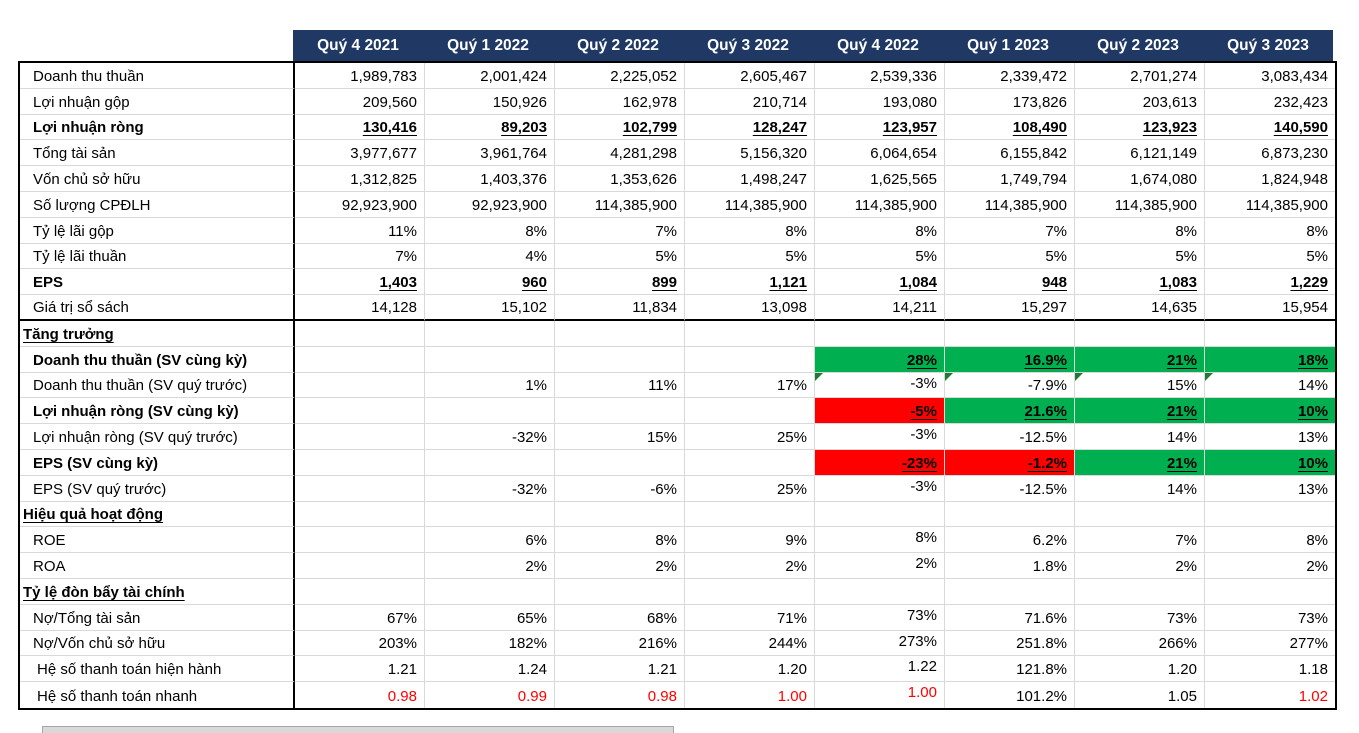  I want to click on table-cell: 273%, so click(880, 643).